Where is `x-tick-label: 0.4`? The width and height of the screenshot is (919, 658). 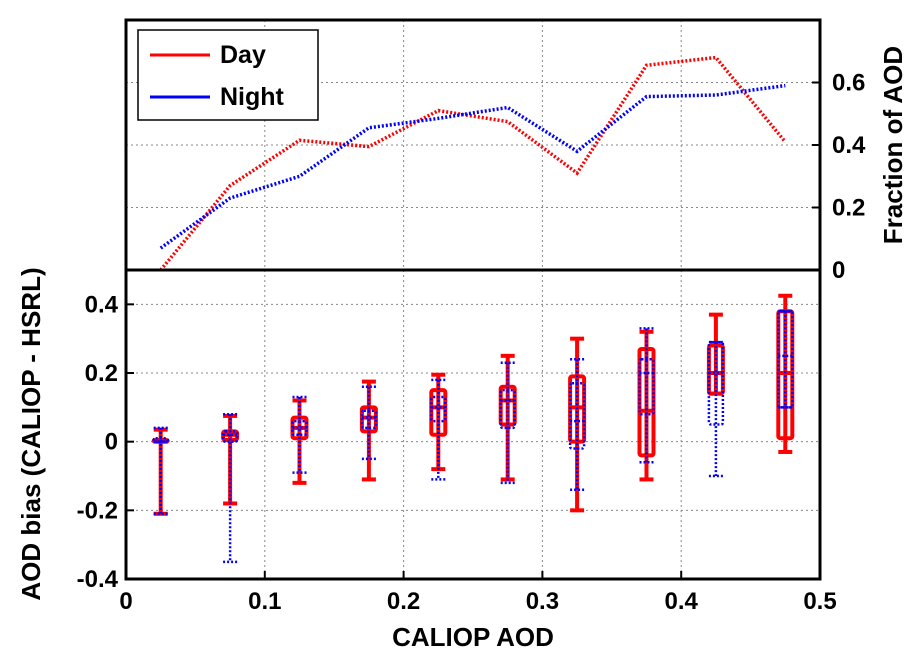
x-tick-label: 0.4 is located at coordinates (682, 601).